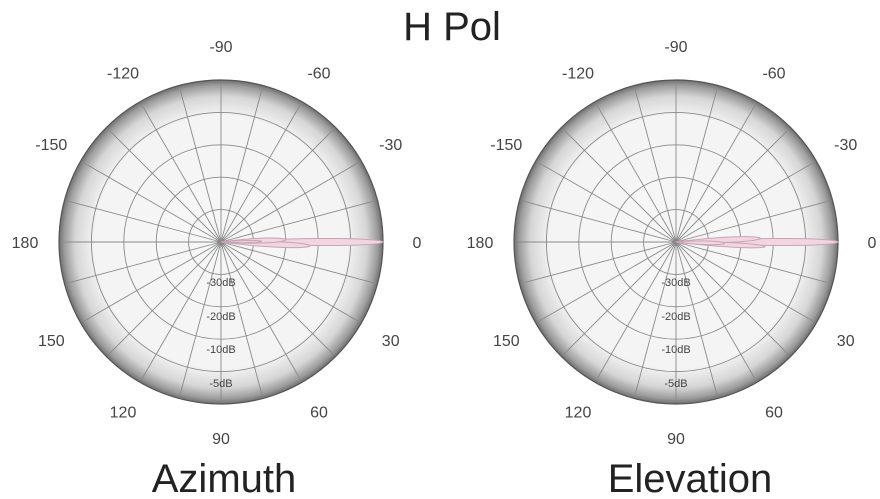  I want to click on chart-title: H Pol, so click(452, 27).